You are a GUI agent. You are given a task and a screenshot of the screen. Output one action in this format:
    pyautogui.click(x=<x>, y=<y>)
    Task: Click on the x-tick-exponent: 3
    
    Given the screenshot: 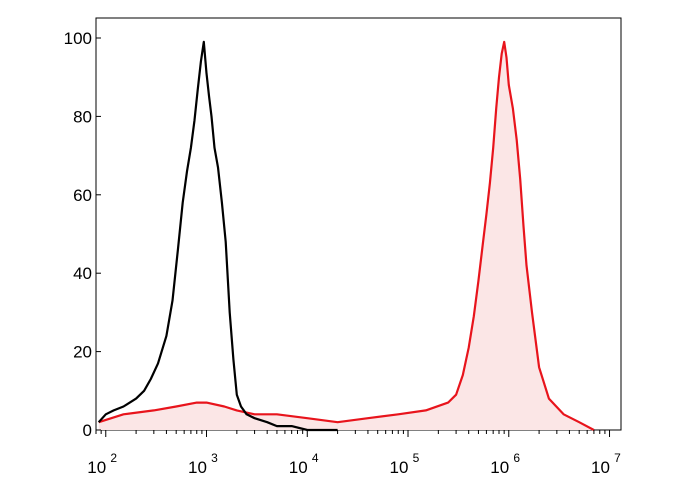 What is the action you would take?
    pyautogui.click(x=214, y=458)
    